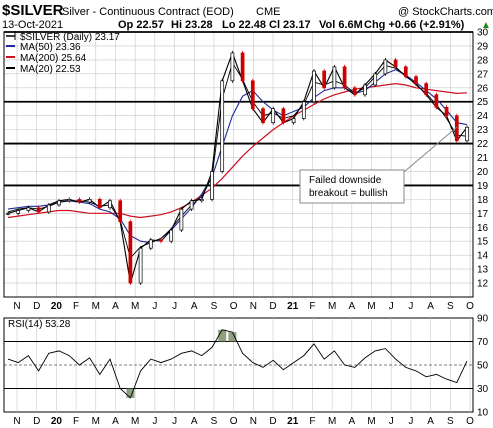 Image resolution: width=493 pixels, height=428 pixels. I want to click on rsi-y-tick: 70, so click(483, 342).